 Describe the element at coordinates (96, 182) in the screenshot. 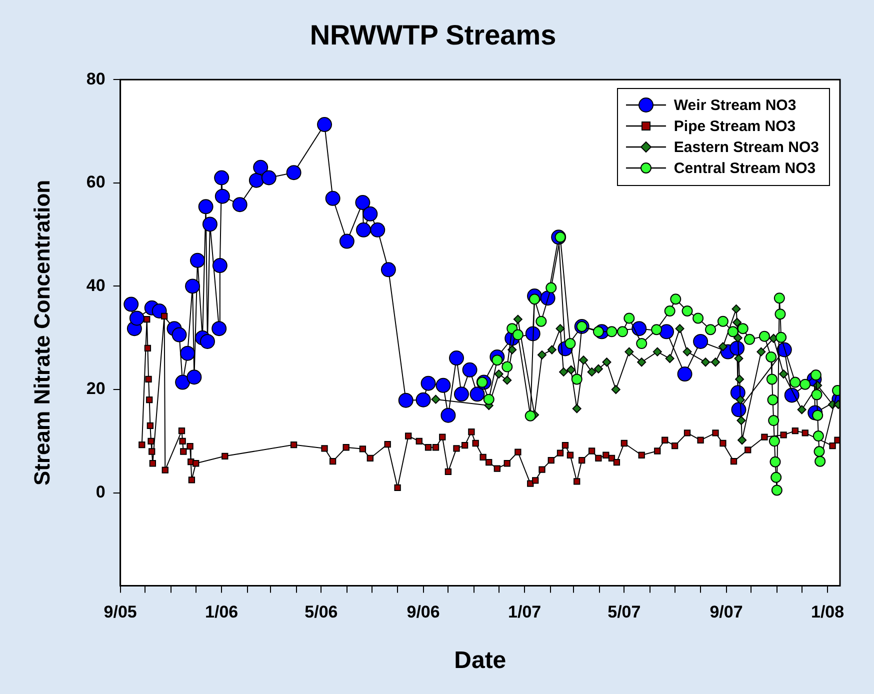

I see `y-tick-label: 60` at that location.